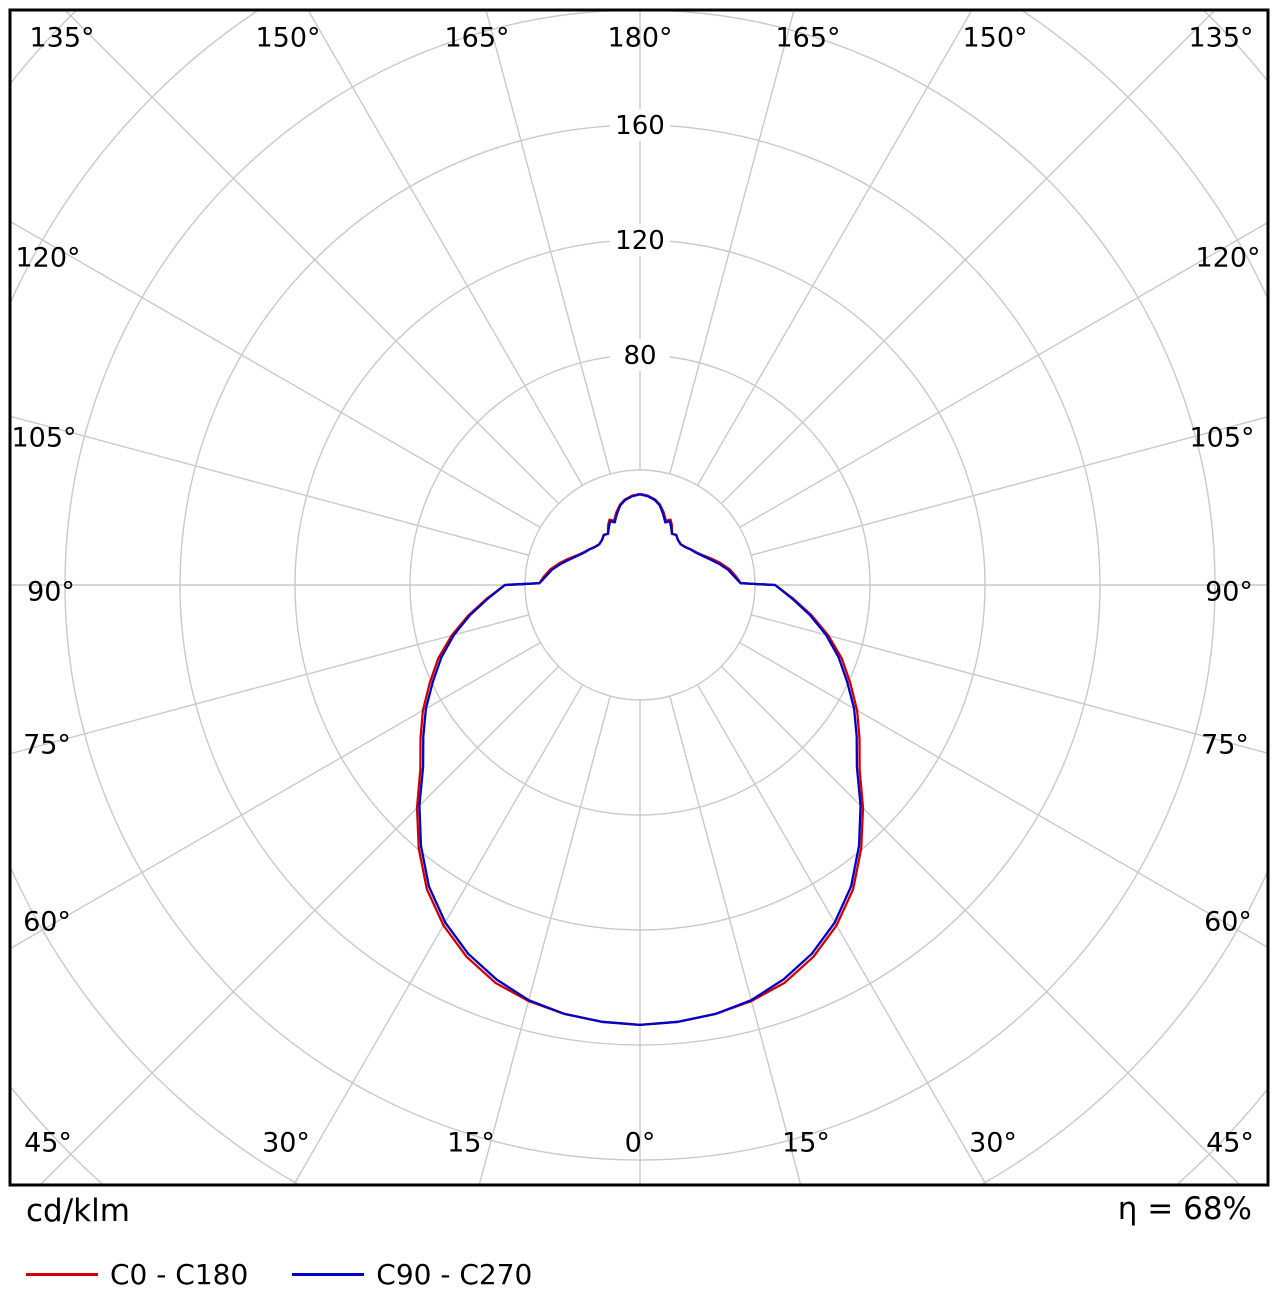 Image resolution: width=1280 pixels, height=1291 pixels. I want to click on legend-item-c0-c180: C0 - C180, so click(137, 1274).